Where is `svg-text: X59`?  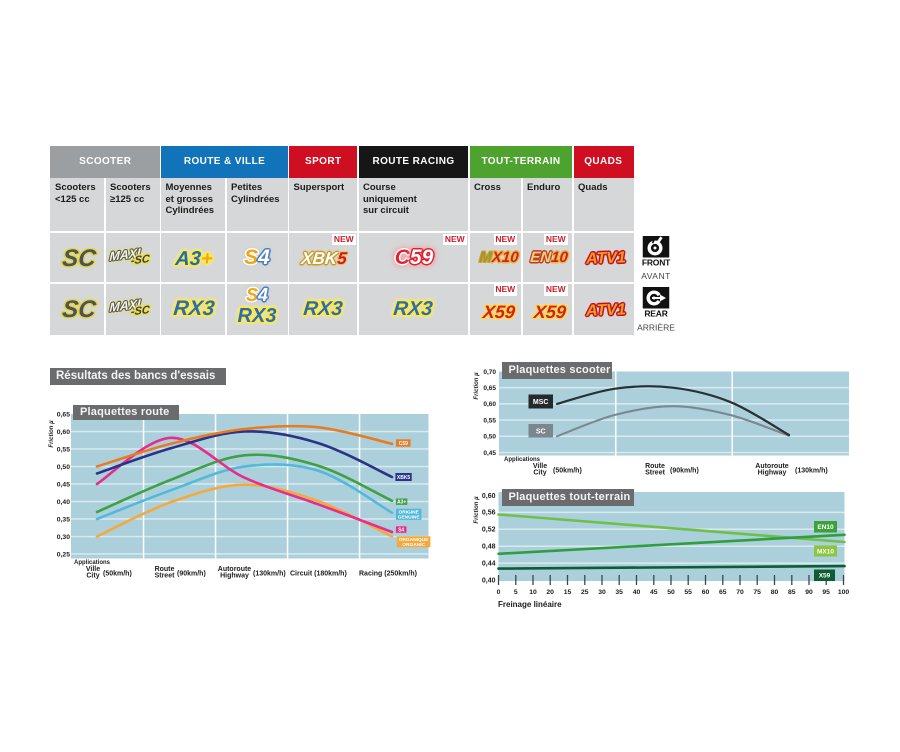 svg-text: X59 is located at coordinates (825, 576).